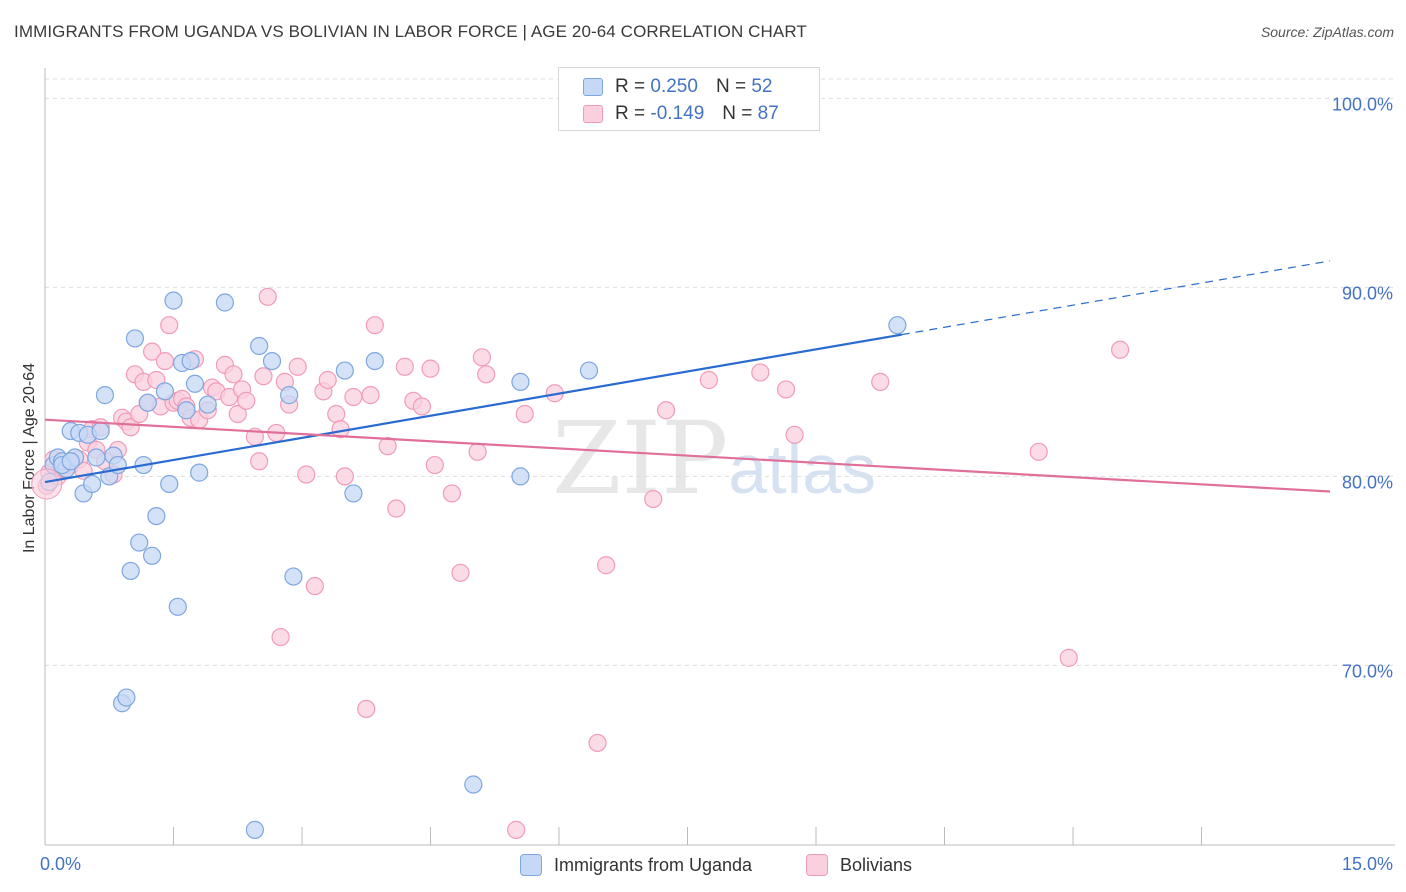  What do you see at coordinates (653, 864) in the screenshot?
I see `bottom-legend-label-uganda: Immigrants from Uganda` at bounding box center [653, 864].